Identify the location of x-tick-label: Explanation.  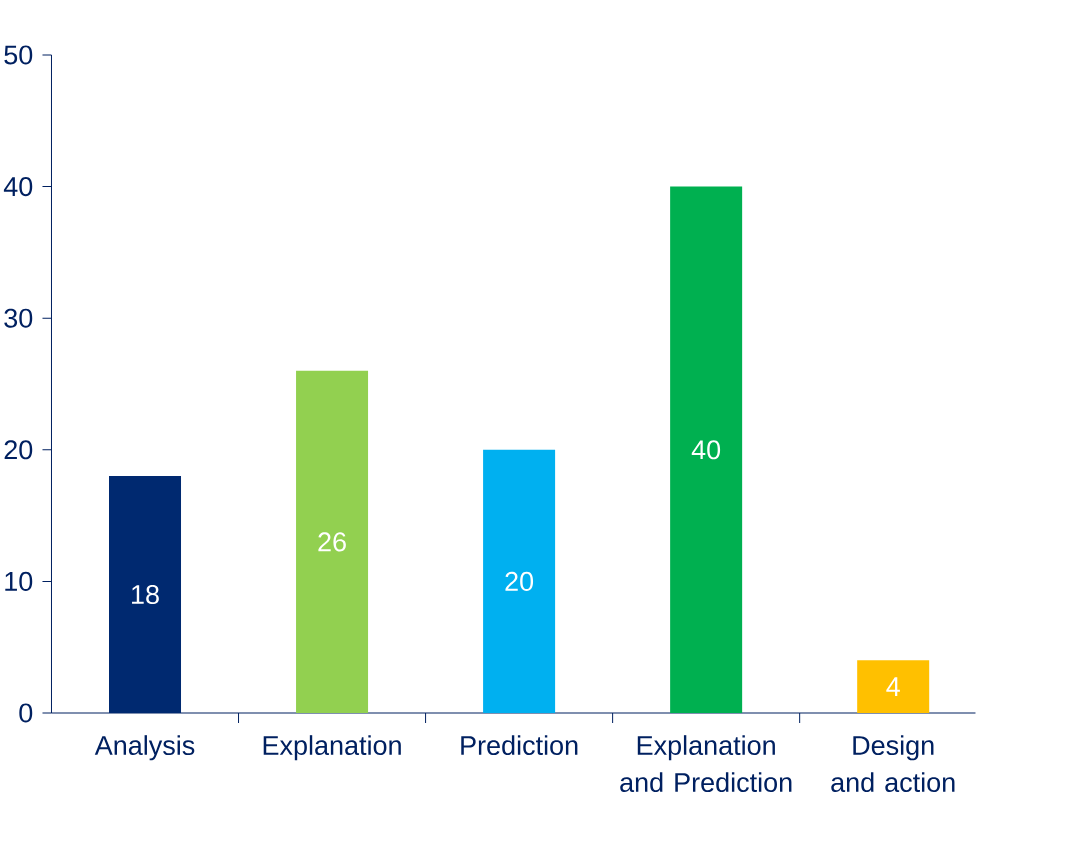
(332, 748).